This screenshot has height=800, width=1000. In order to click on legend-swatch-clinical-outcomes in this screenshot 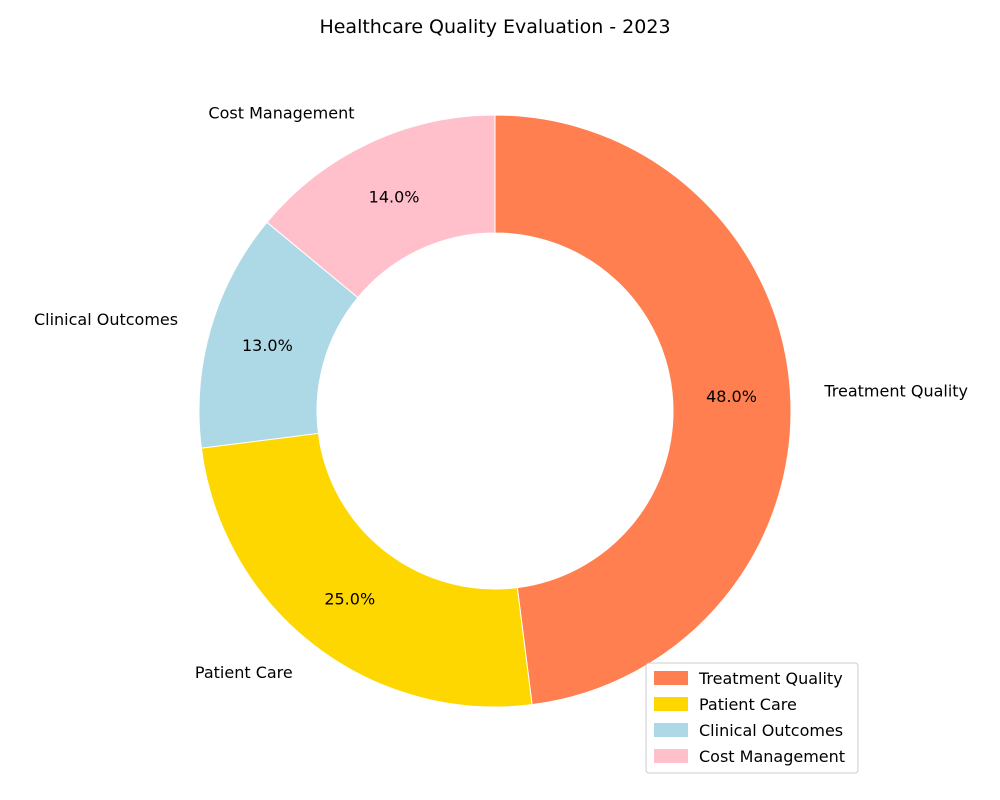, I will do `click(671, 730)`.